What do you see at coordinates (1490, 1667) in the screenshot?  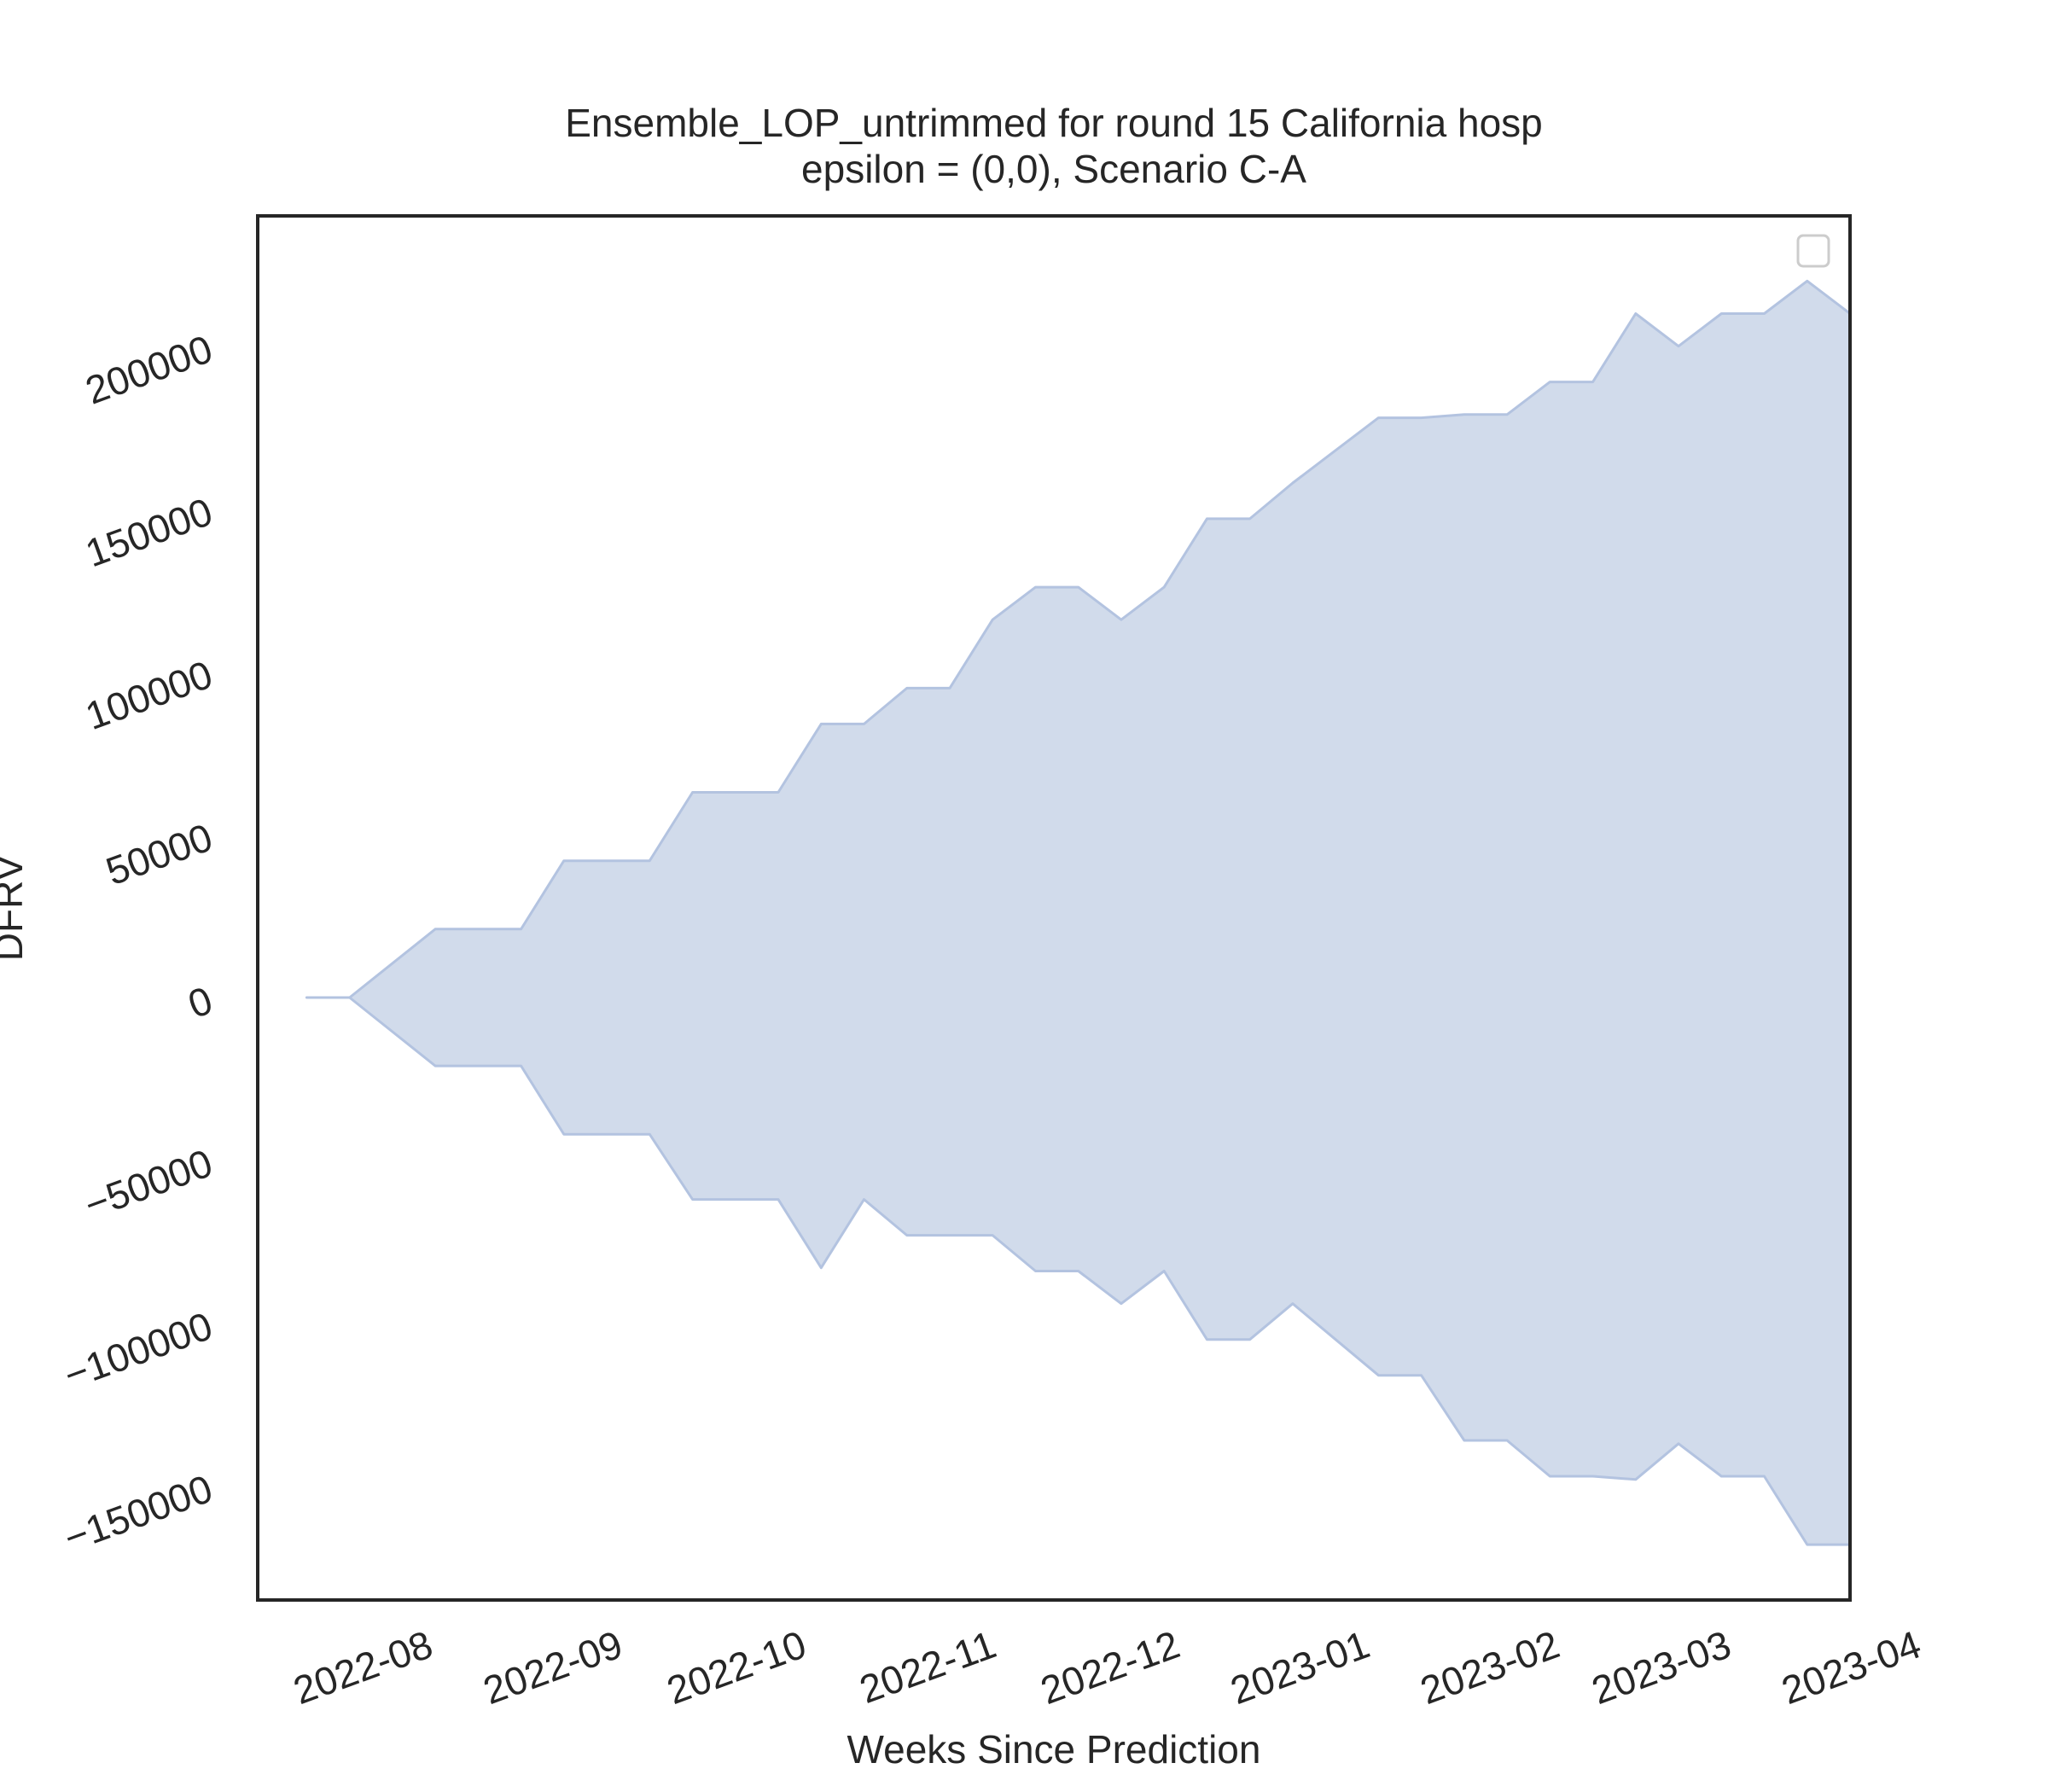 I see `x-tick-label: 2023-02` at bounding box center [1490, 1667].